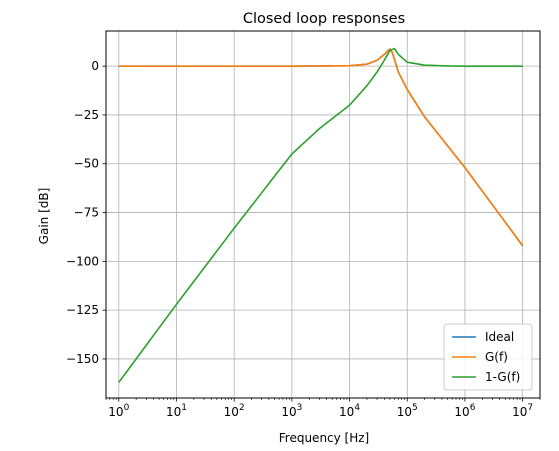 Image resolution: width=559 pixels, height=451 pixels. What do you see at coordinates (415, 408) in the screenshot?
I see `x-tick-exponent: 5` at bounding box center [415, 408].